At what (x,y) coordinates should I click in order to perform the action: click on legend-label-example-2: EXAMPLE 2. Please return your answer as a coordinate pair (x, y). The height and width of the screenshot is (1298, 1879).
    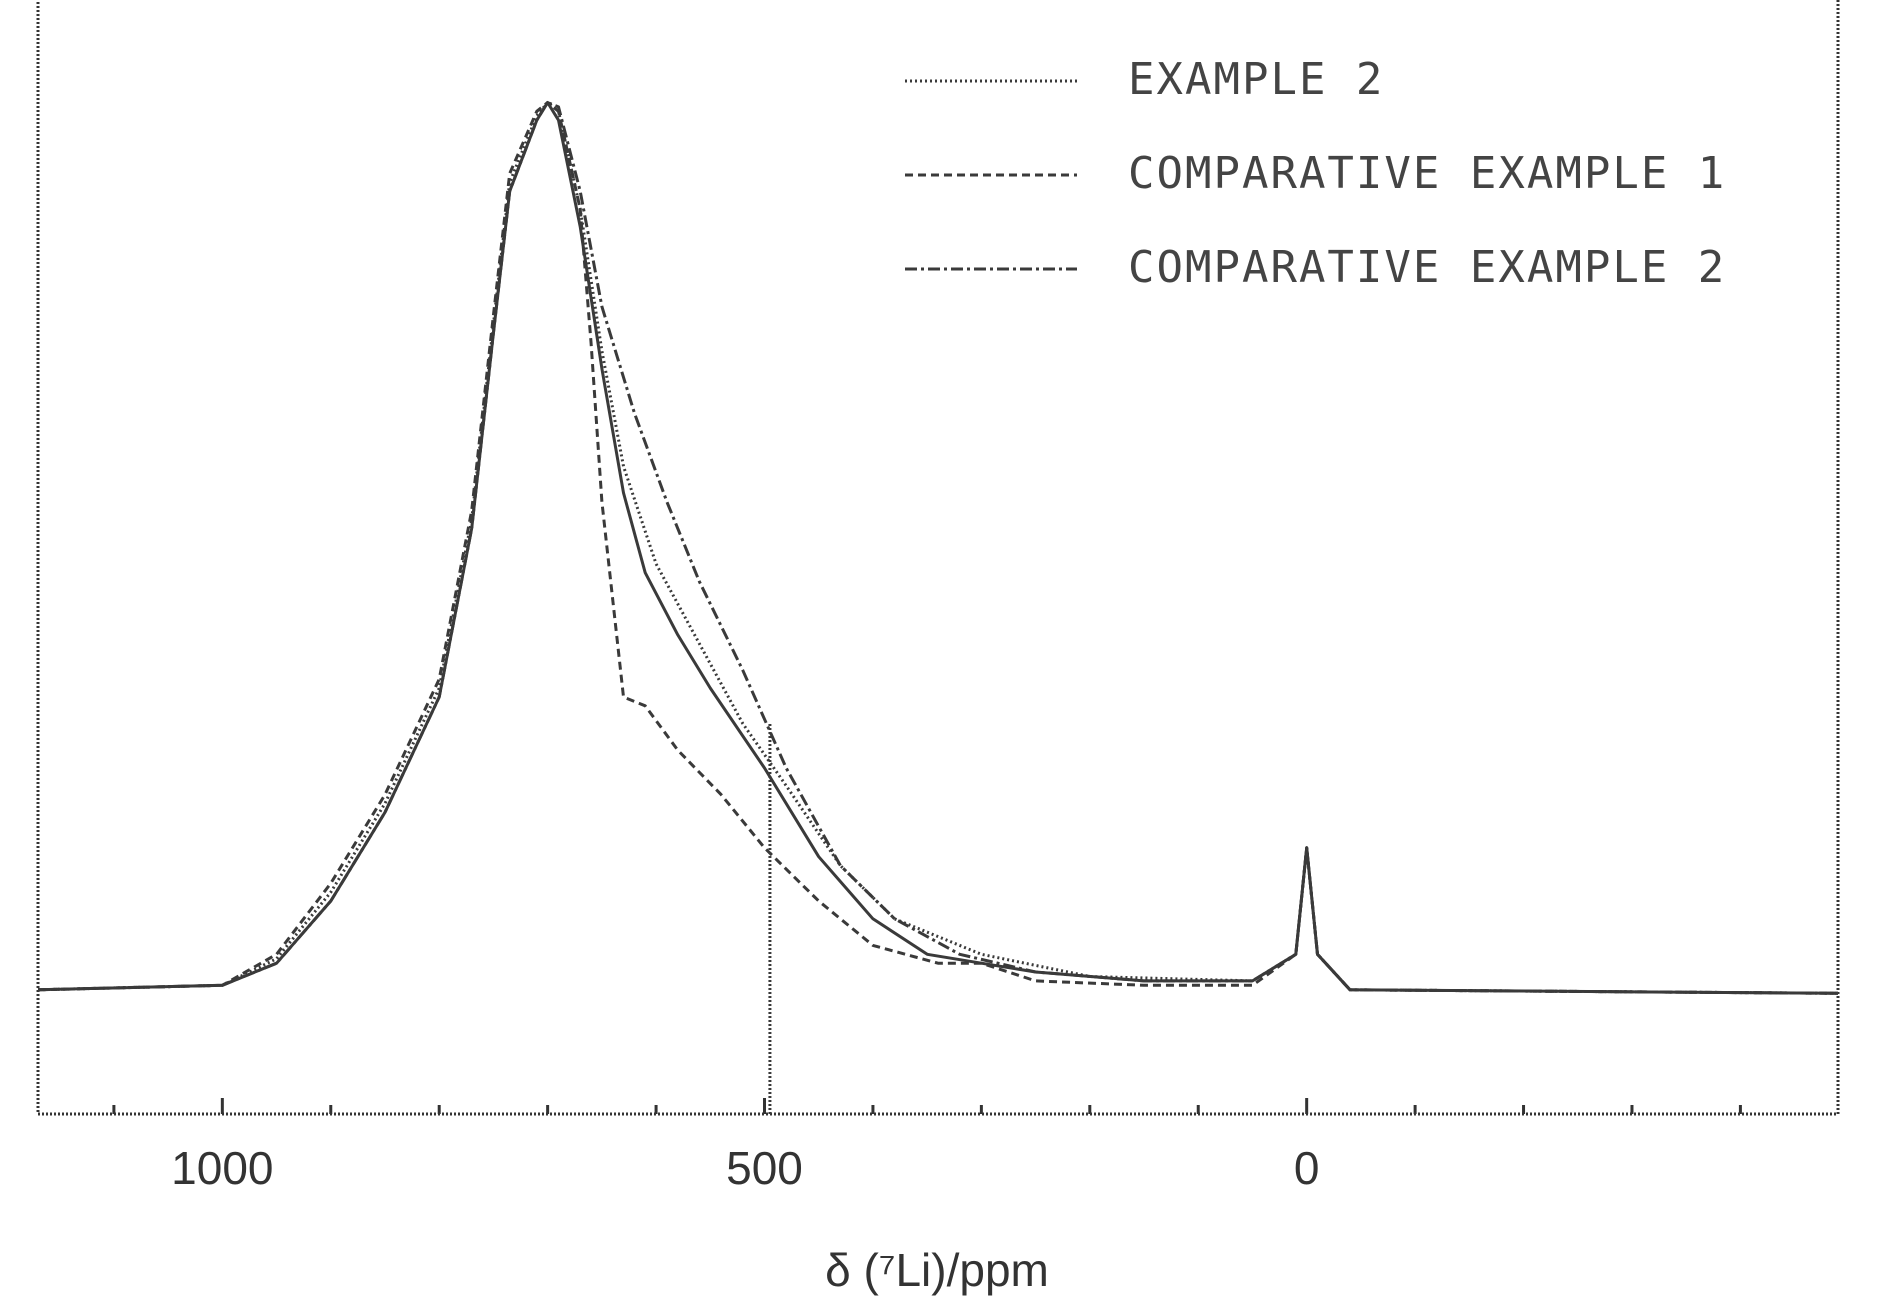
    Looking at the image, I should click on (1256, 79).